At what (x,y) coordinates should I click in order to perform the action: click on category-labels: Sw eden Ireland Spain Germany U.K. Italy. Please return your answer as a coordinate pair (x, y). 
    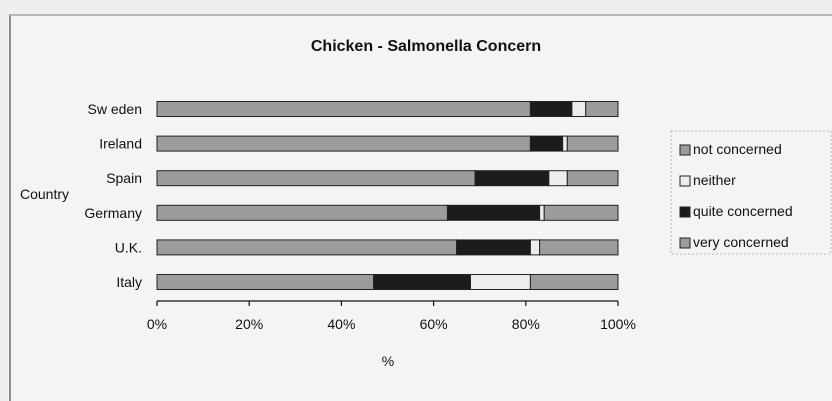
    Looking at the image, I should click on (113, 195).